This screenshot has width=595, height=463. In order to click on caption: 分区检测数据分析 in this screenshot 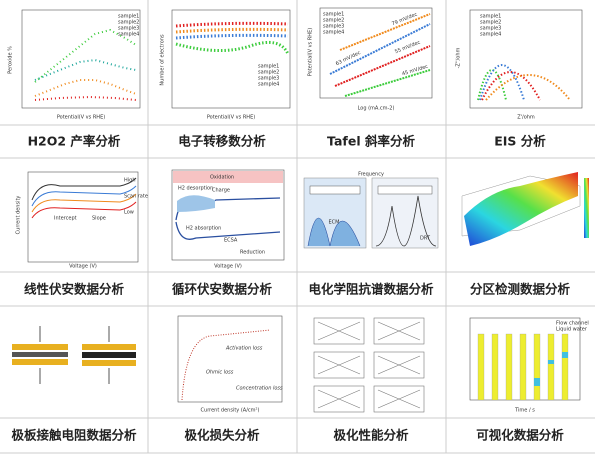, I will do `click(520, 289)`.